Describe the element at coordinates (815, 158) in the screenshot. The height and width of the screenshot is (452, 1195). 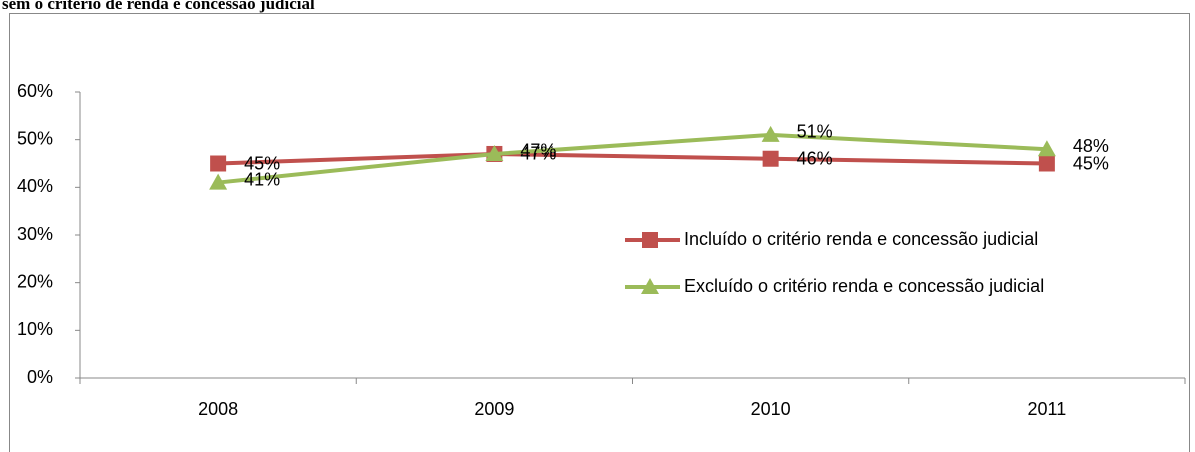
I see `data-label: 46%` at that location.